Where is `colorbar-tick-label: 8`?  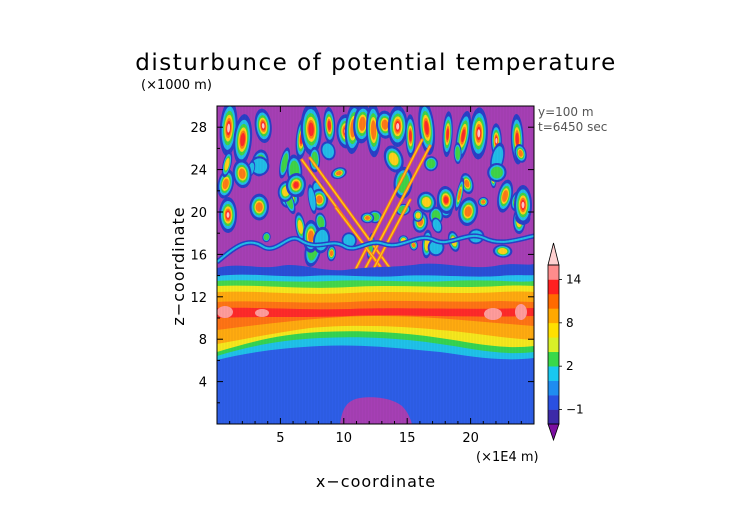
colorbar-tick-label: 8 is located at coordinates (570, 323).